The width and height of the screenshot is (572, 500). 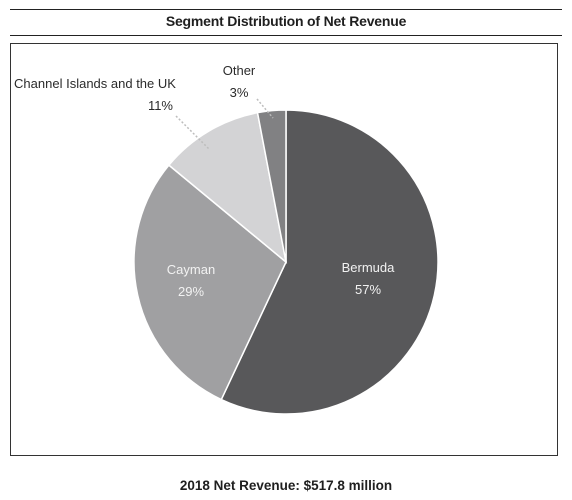 I want to click on pie-slice-channel-islands-and-the-uk, so click(x=227, y=187).